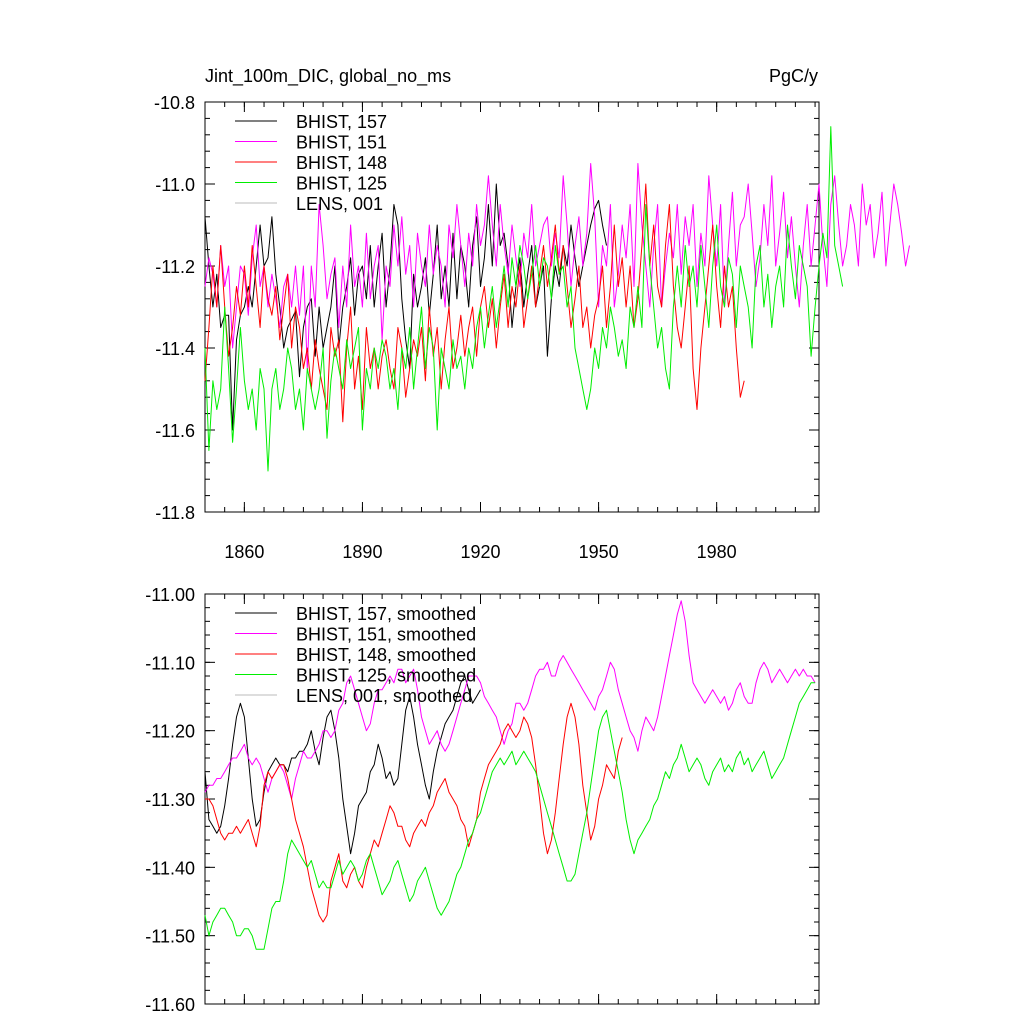  Describe the element at coordinates (341, 163) in the screenshot. I see `legend-label: BHIST, 148` at that location.